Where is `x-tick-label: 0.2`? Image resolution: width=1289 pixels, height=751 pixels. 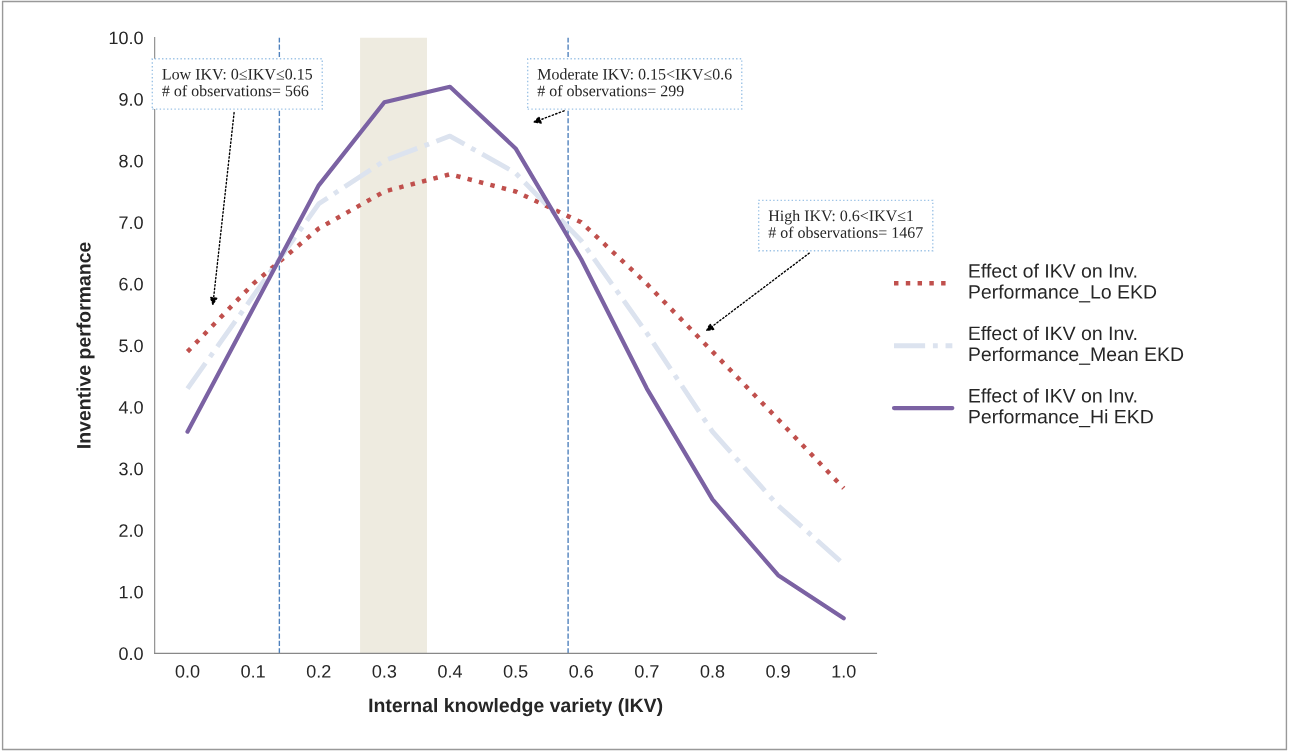 x-tick-label: 0.2 is located at coordinates (318, 671).